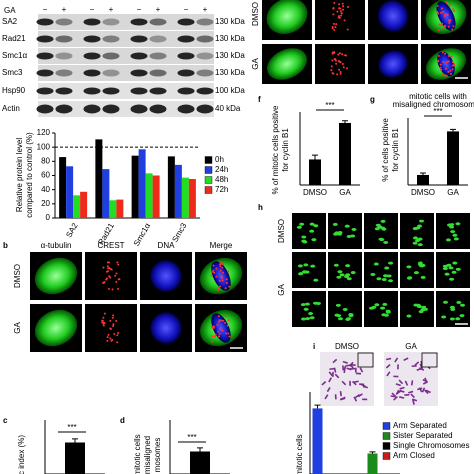  I want to click on timestamp: 01:03, so click(422, 256).